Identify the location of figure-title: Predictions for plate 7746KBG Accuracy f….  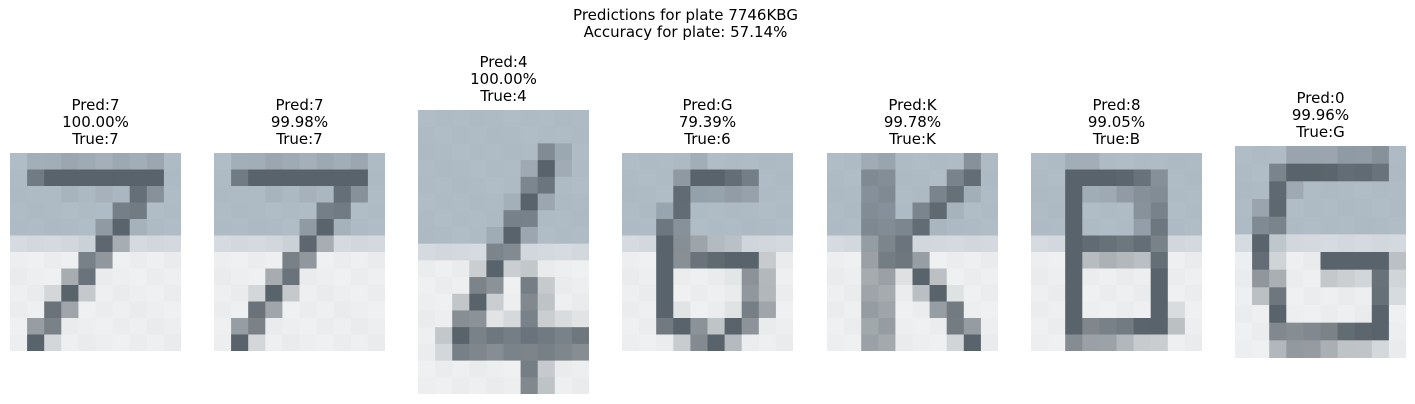
(685, 24).